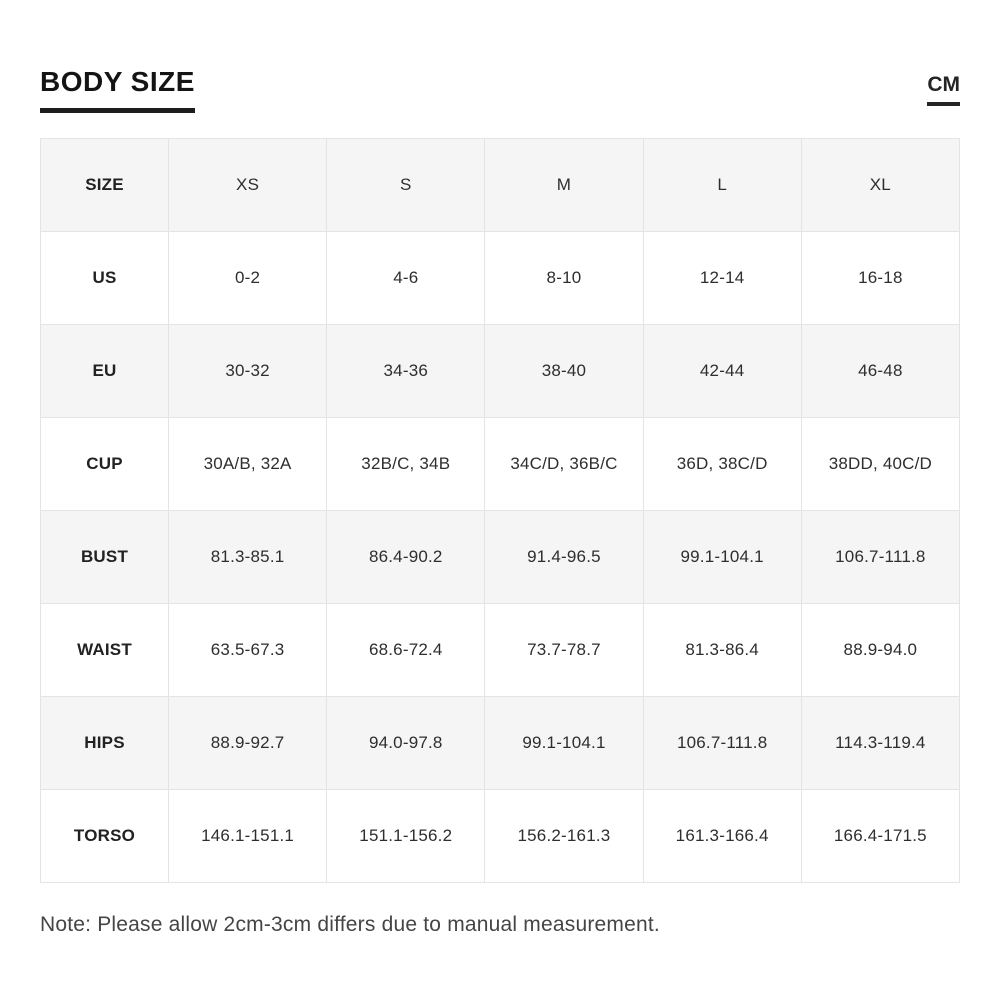 The width and height of the screenshot is (1000, 1000). What do you see at coordinates (880, 650) in the screenshot?
I see `value-cell: 88.9-94.0` at bounding box center [880, 650].